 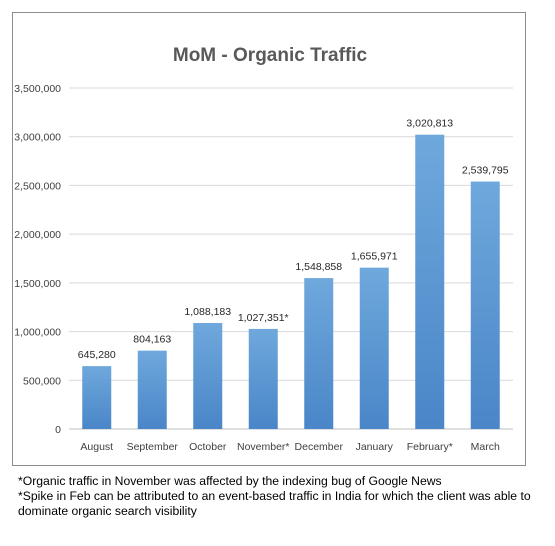 What do you see at coordinates (37, 235) in the screenshot?
I see `y-tick-label: 2,000,000` at bounding box center [37, 235].